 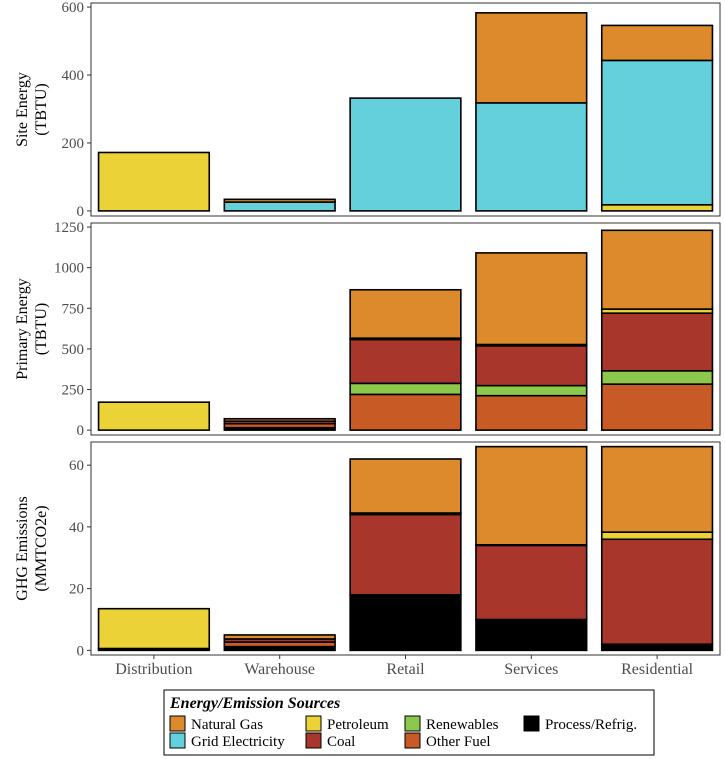 I want to click on y-tick-label: 600, so click(x=73, y=8).